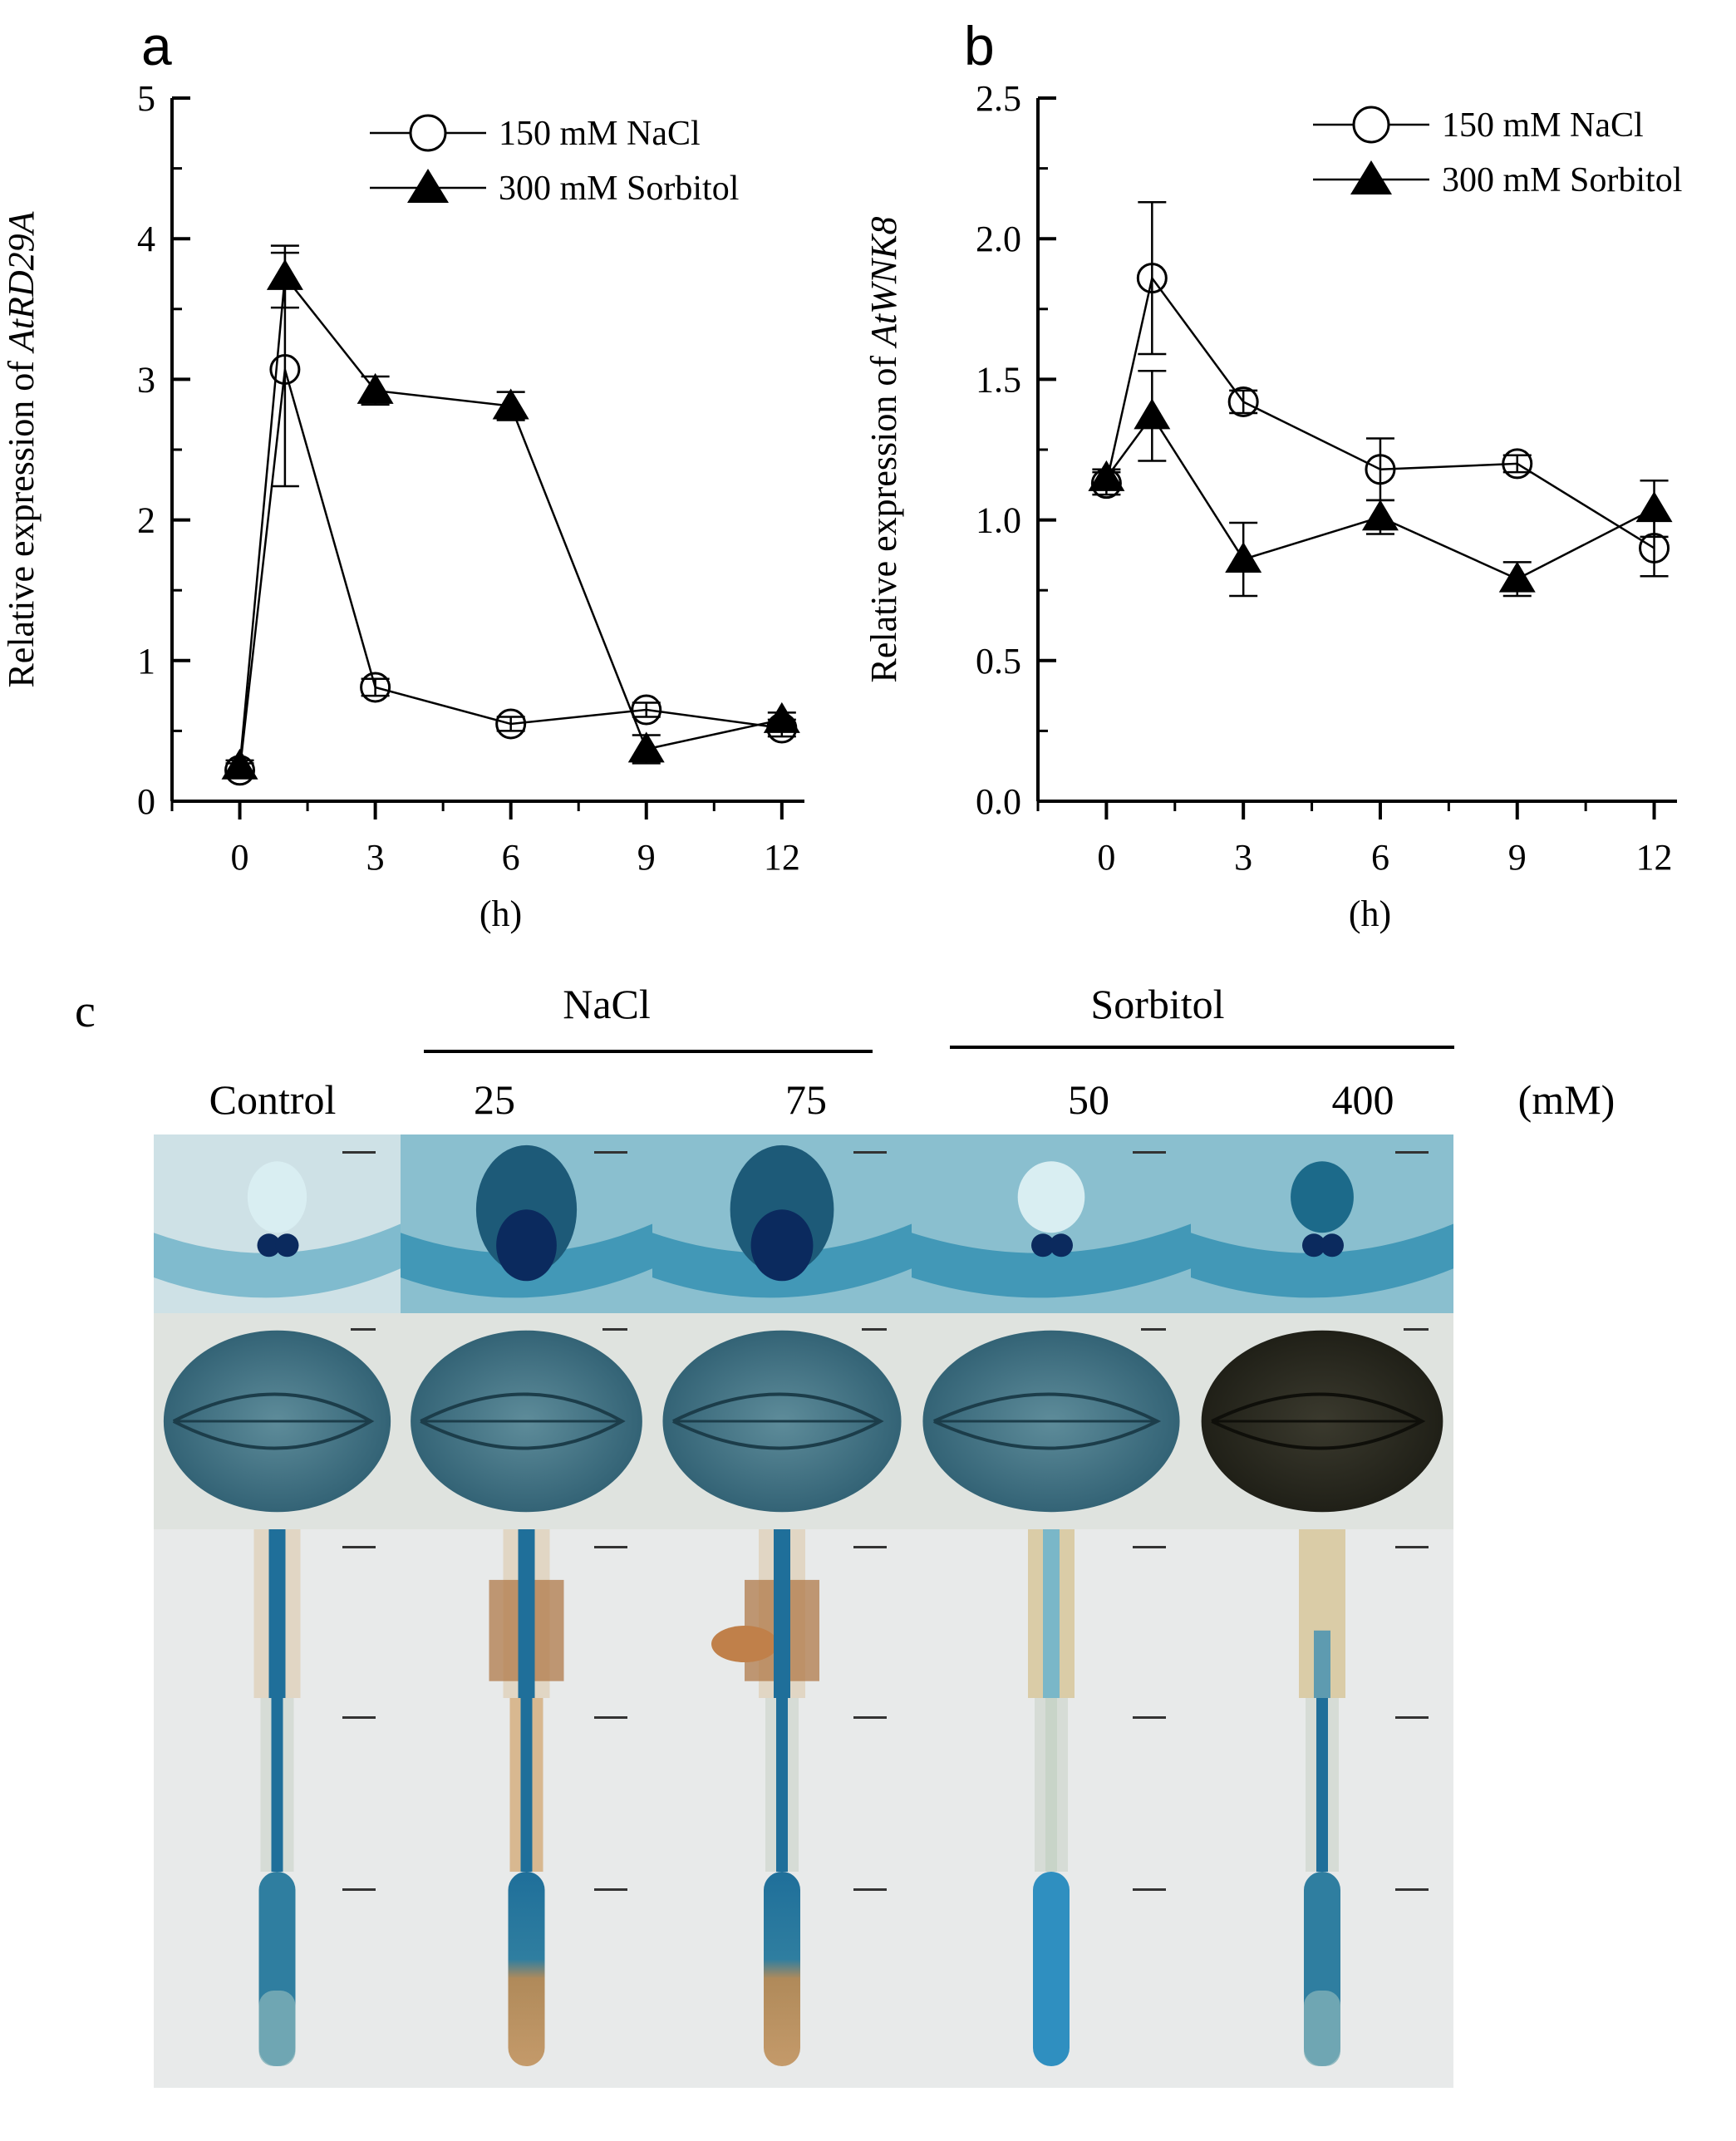 The width and height of the screenshot is (1736, 2141). Describe the element at coordinates (1243, 857) in the screenshot. I see `x-tick-label: 3` at that location.